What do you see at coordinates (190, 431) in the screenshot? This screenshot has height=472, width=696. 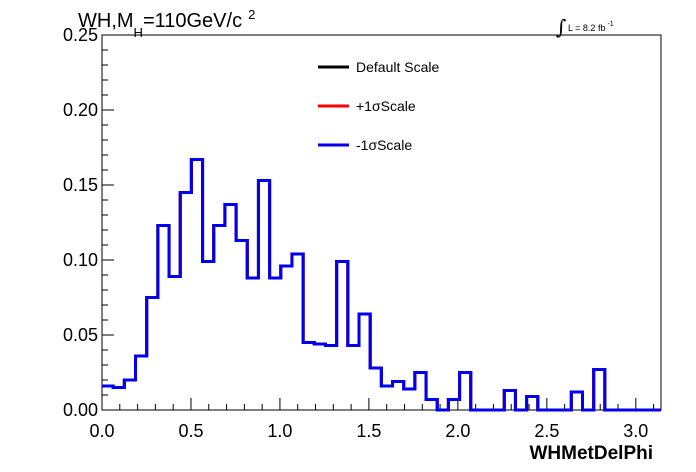 I see `x-tick-label: 0.5` at bounding box center [190, 431].